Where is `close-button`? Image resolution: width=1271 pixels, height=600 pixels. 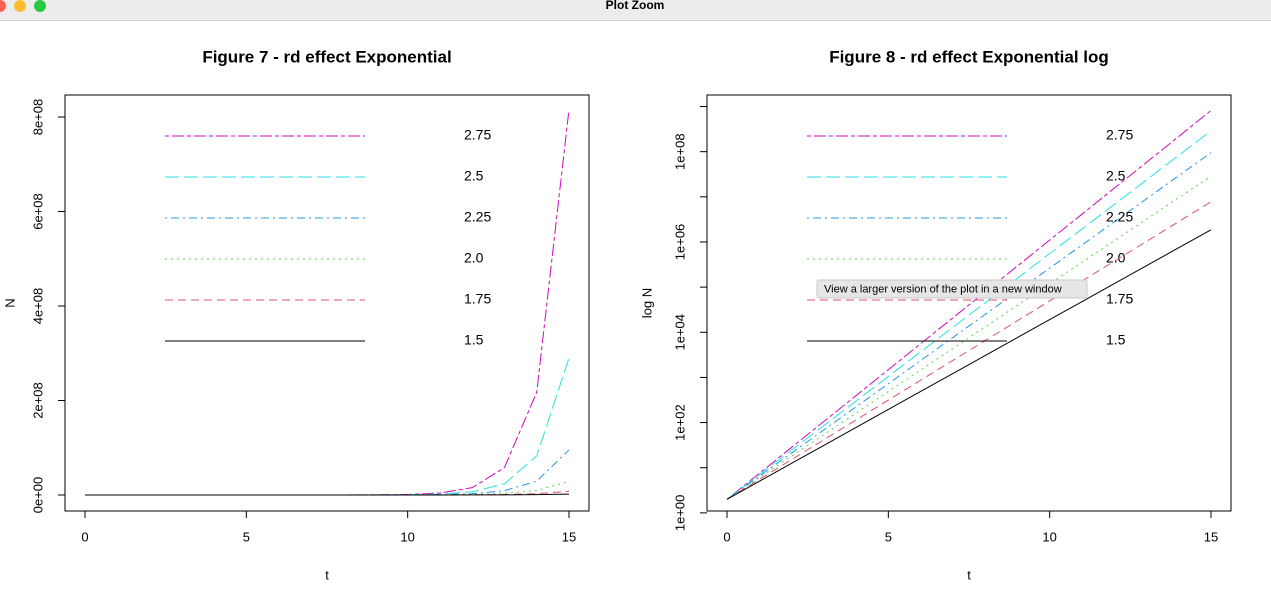 close-button is located at coordinates (3, 6).